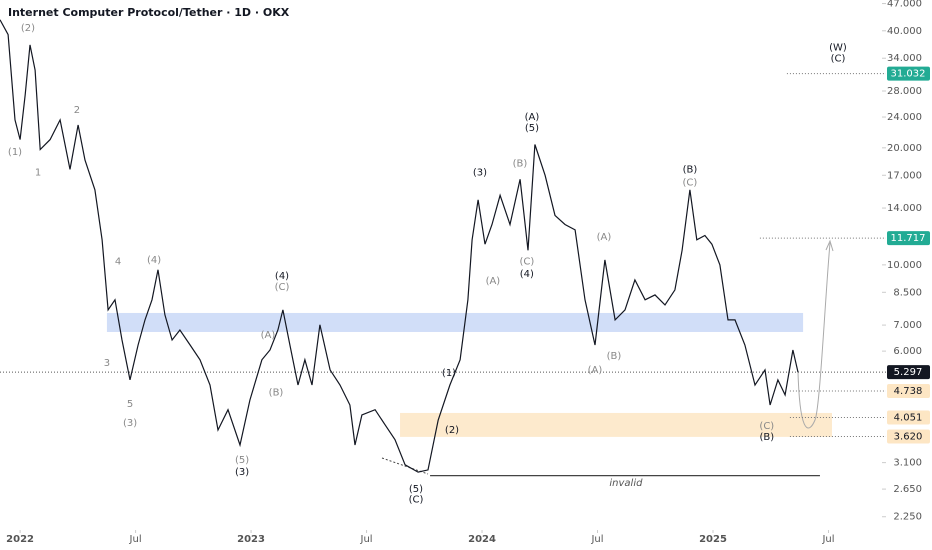  Describe the element at coordinates (118, 262) in the screenshot. I see `wave-label: 4` at that location.